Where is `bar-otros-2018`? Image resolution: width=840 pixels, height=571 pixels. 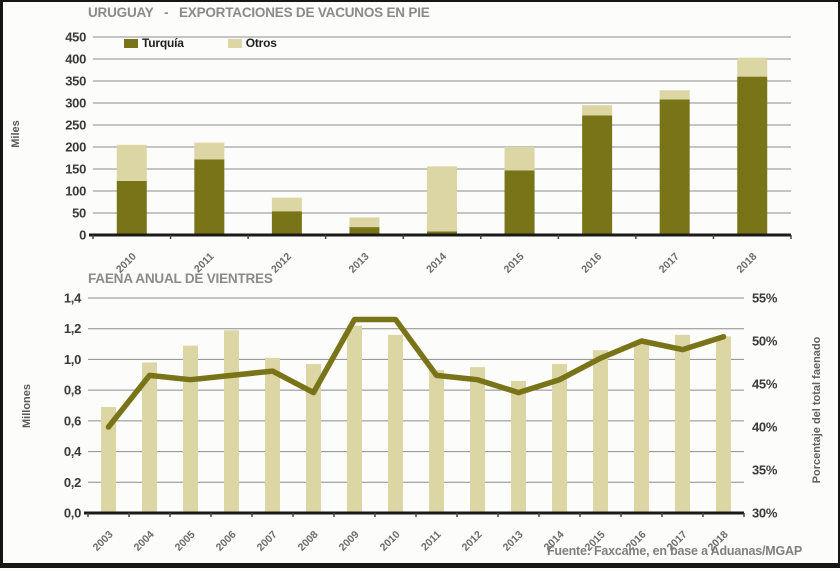 bar-otros-2018 is located at coordinates (752, 67).